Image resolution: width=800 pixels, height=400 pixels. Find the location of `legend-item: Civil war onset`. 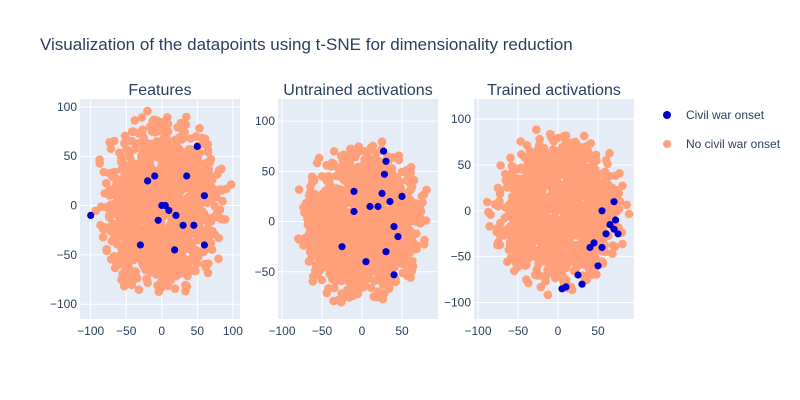

legend-item: Civil war onset is located at coordinates (714, 115).